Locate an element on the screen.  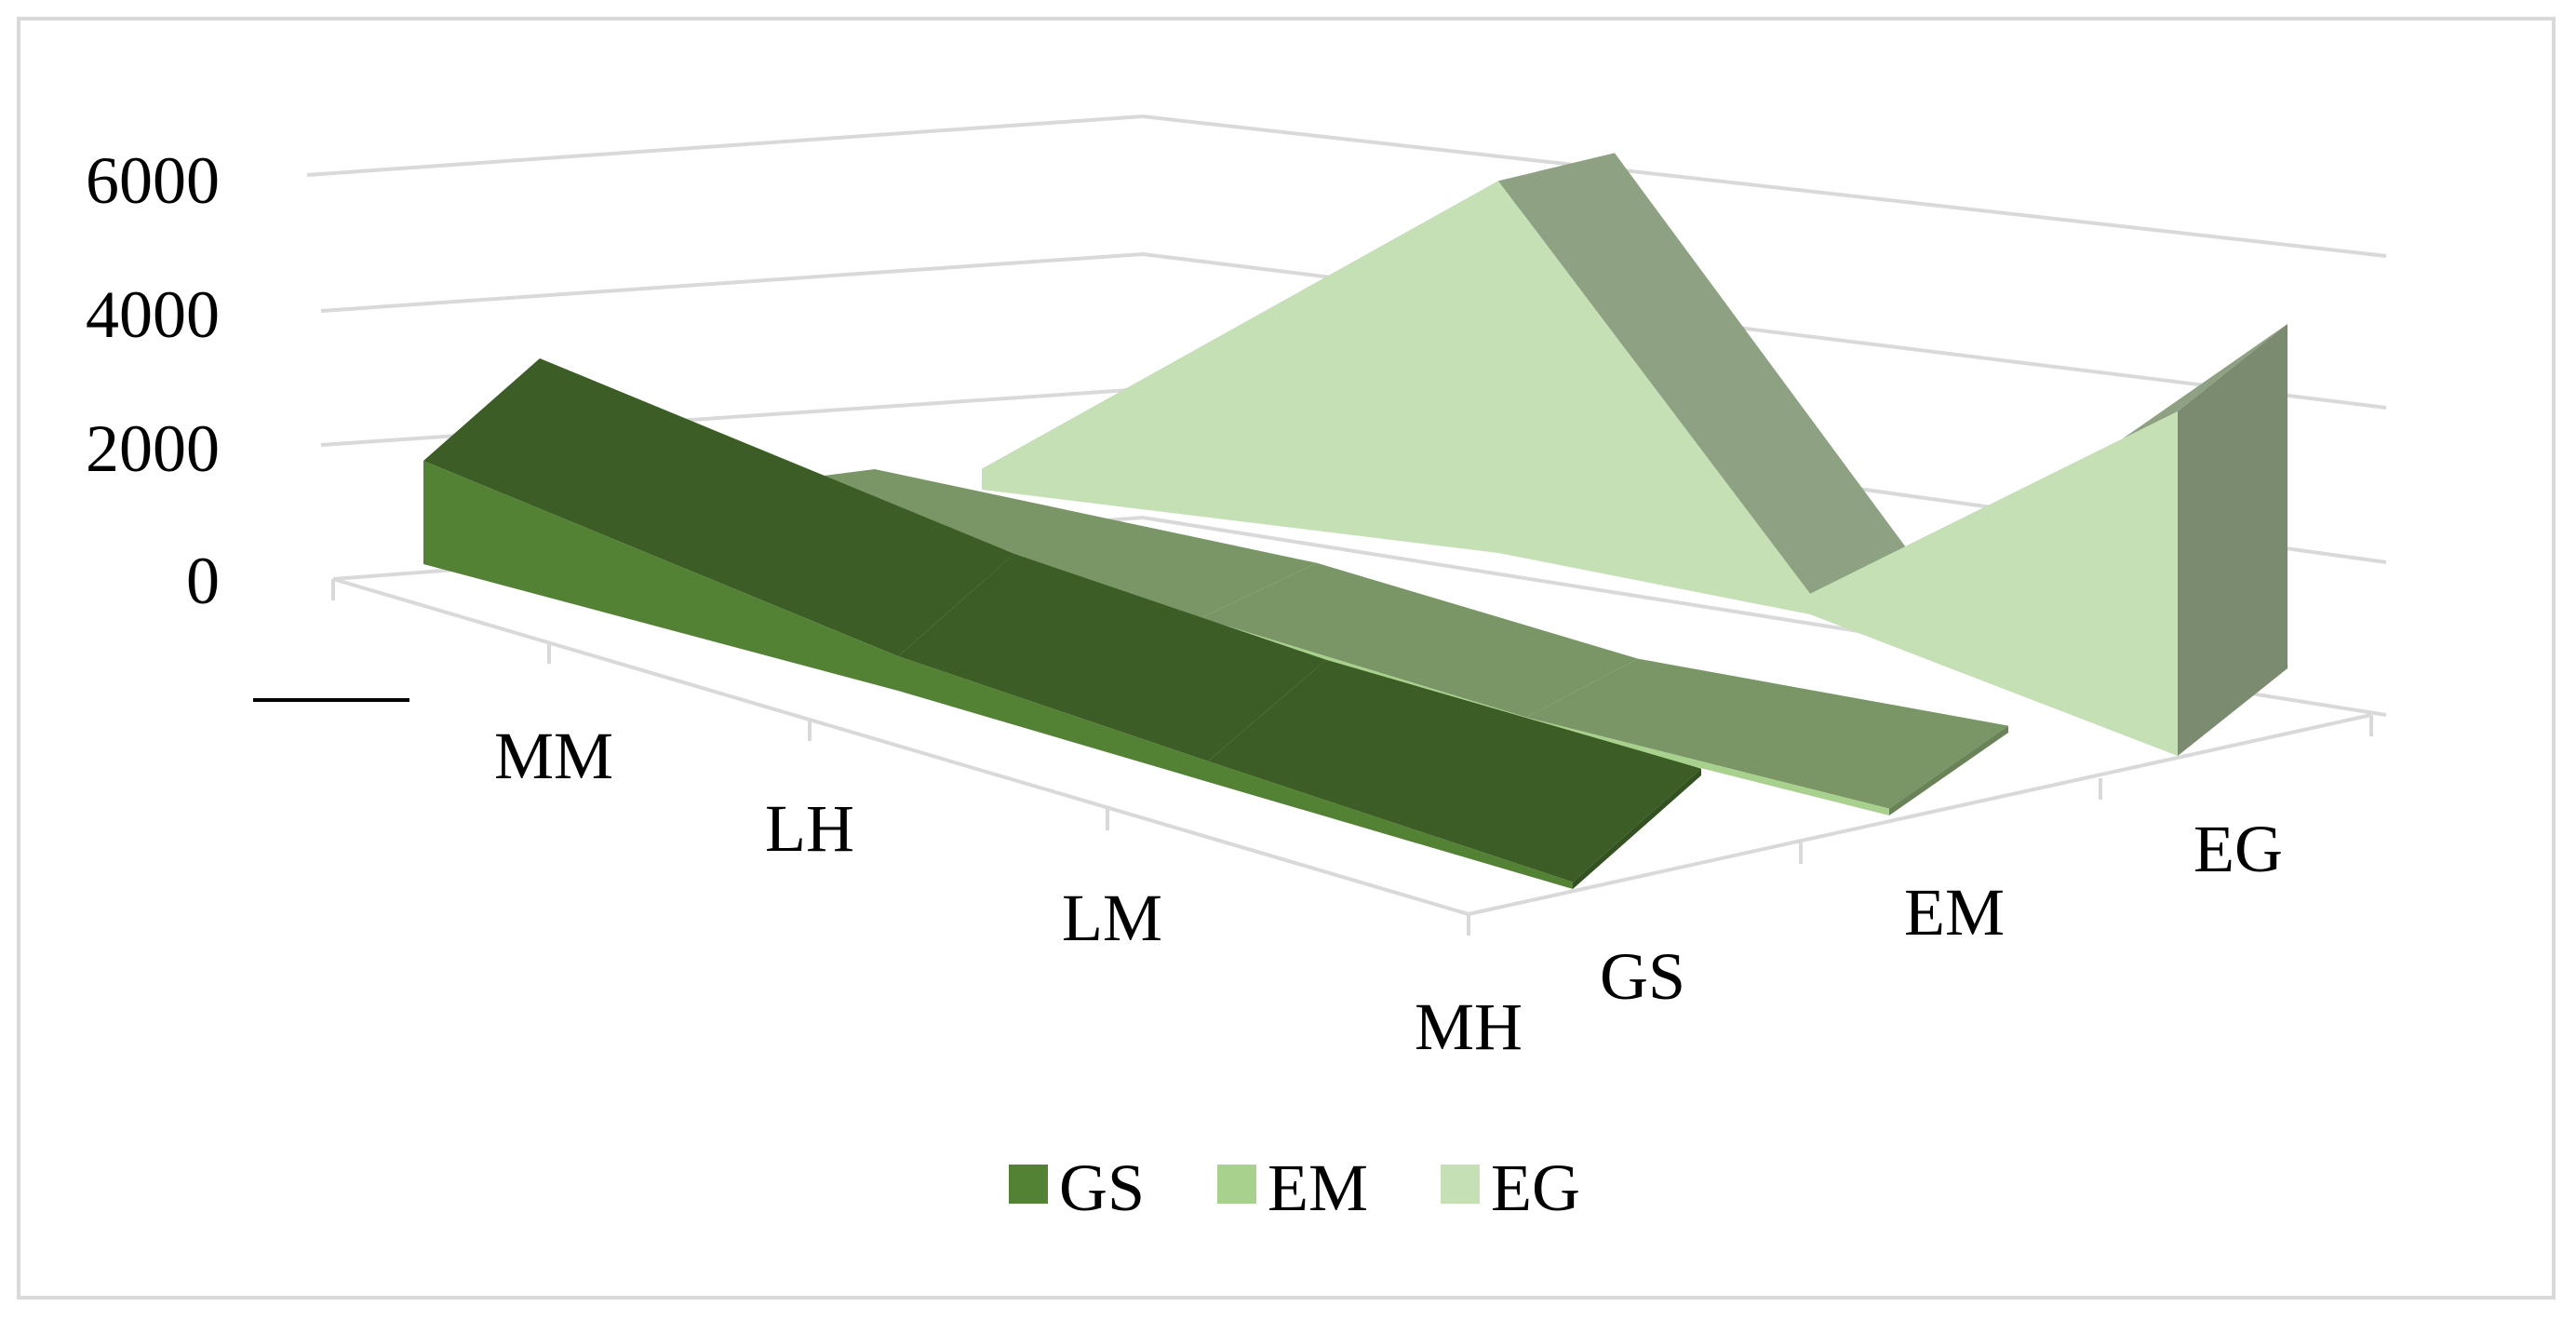
legend: GS EM EG is located at coordinates (1294, 1188).